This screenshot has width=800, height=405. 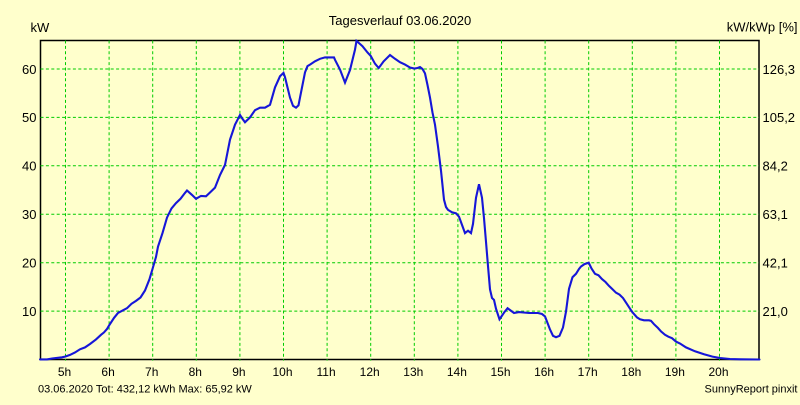 What do you see at coordinates (775, 214) in the screenshot?
I see `svg-text: 63,1` at bounding box center [775, 214].